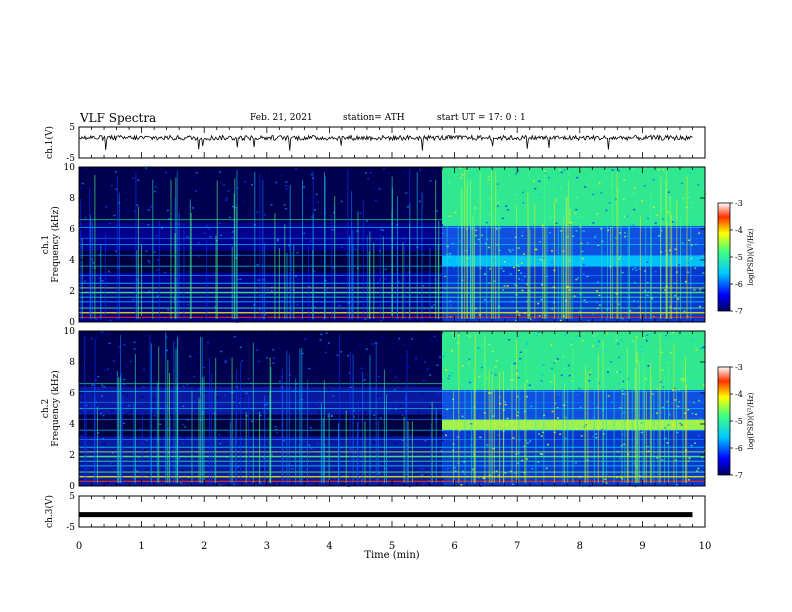  Describe the element at coordinates (261, 425) in the screenshot. I see `spectrogram-mid-dark-band` at that location.